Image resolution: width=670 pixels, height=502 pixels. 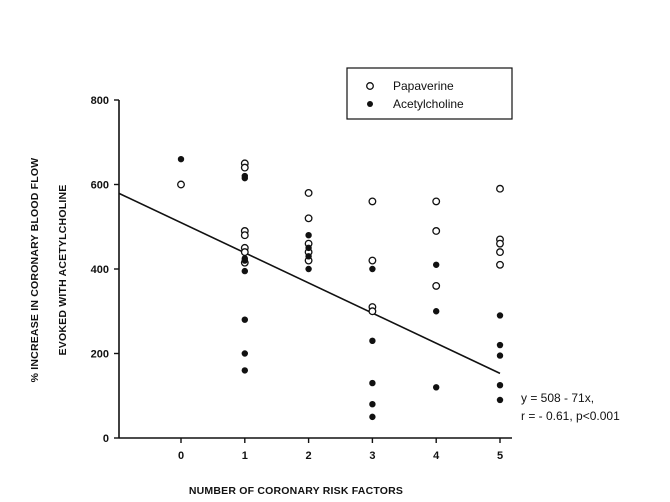 I want to click on legend-acetylcholine-marker, so click(x=370, y=104).